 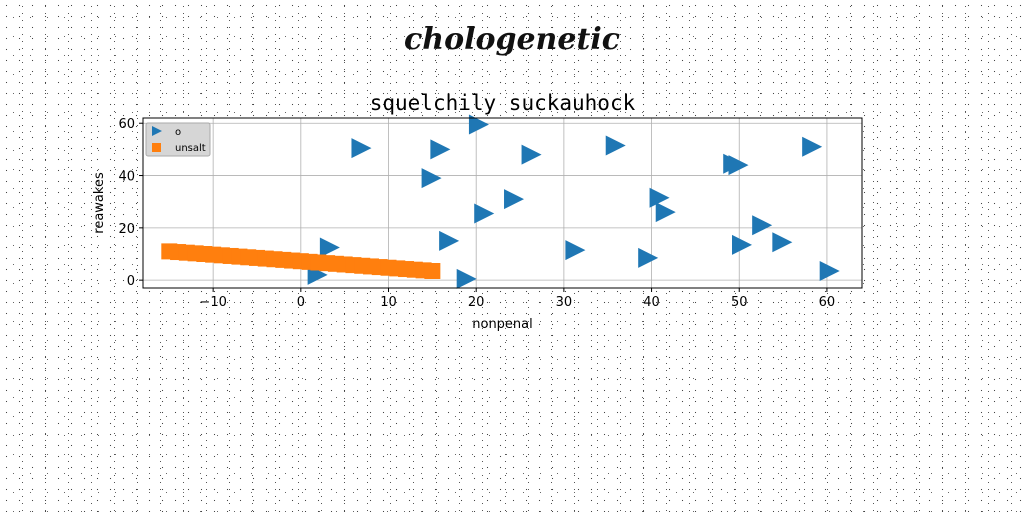 What do you see at coordinates (212, 302) in the screenshot?
I see `x-tick-label: −10` at bounding box center [212, 302].